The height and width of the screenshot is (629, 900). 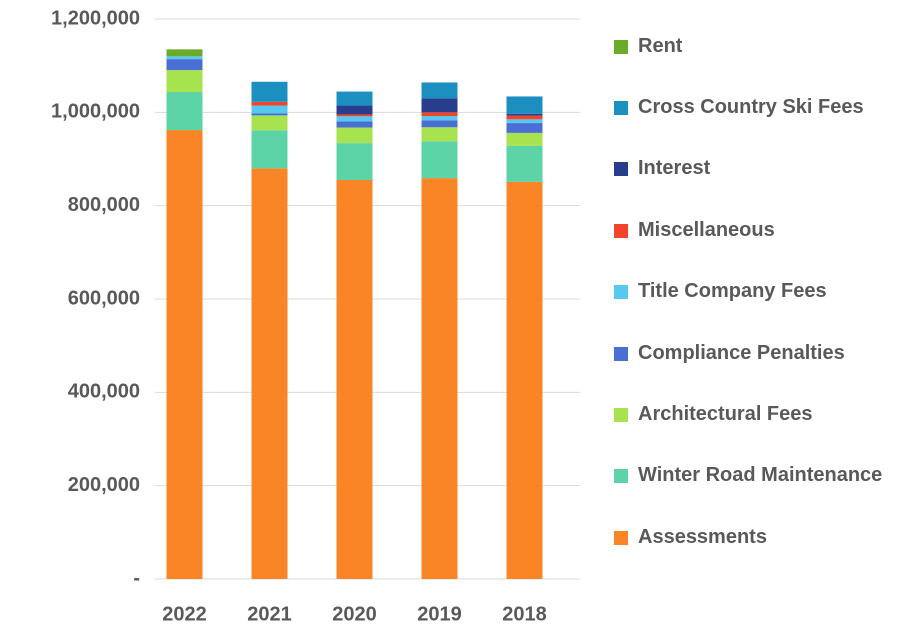 What do you see at coordinates (702, 536) in the screenshot?
I see `legend-label: Assessments` at bounding box center [702, 536].